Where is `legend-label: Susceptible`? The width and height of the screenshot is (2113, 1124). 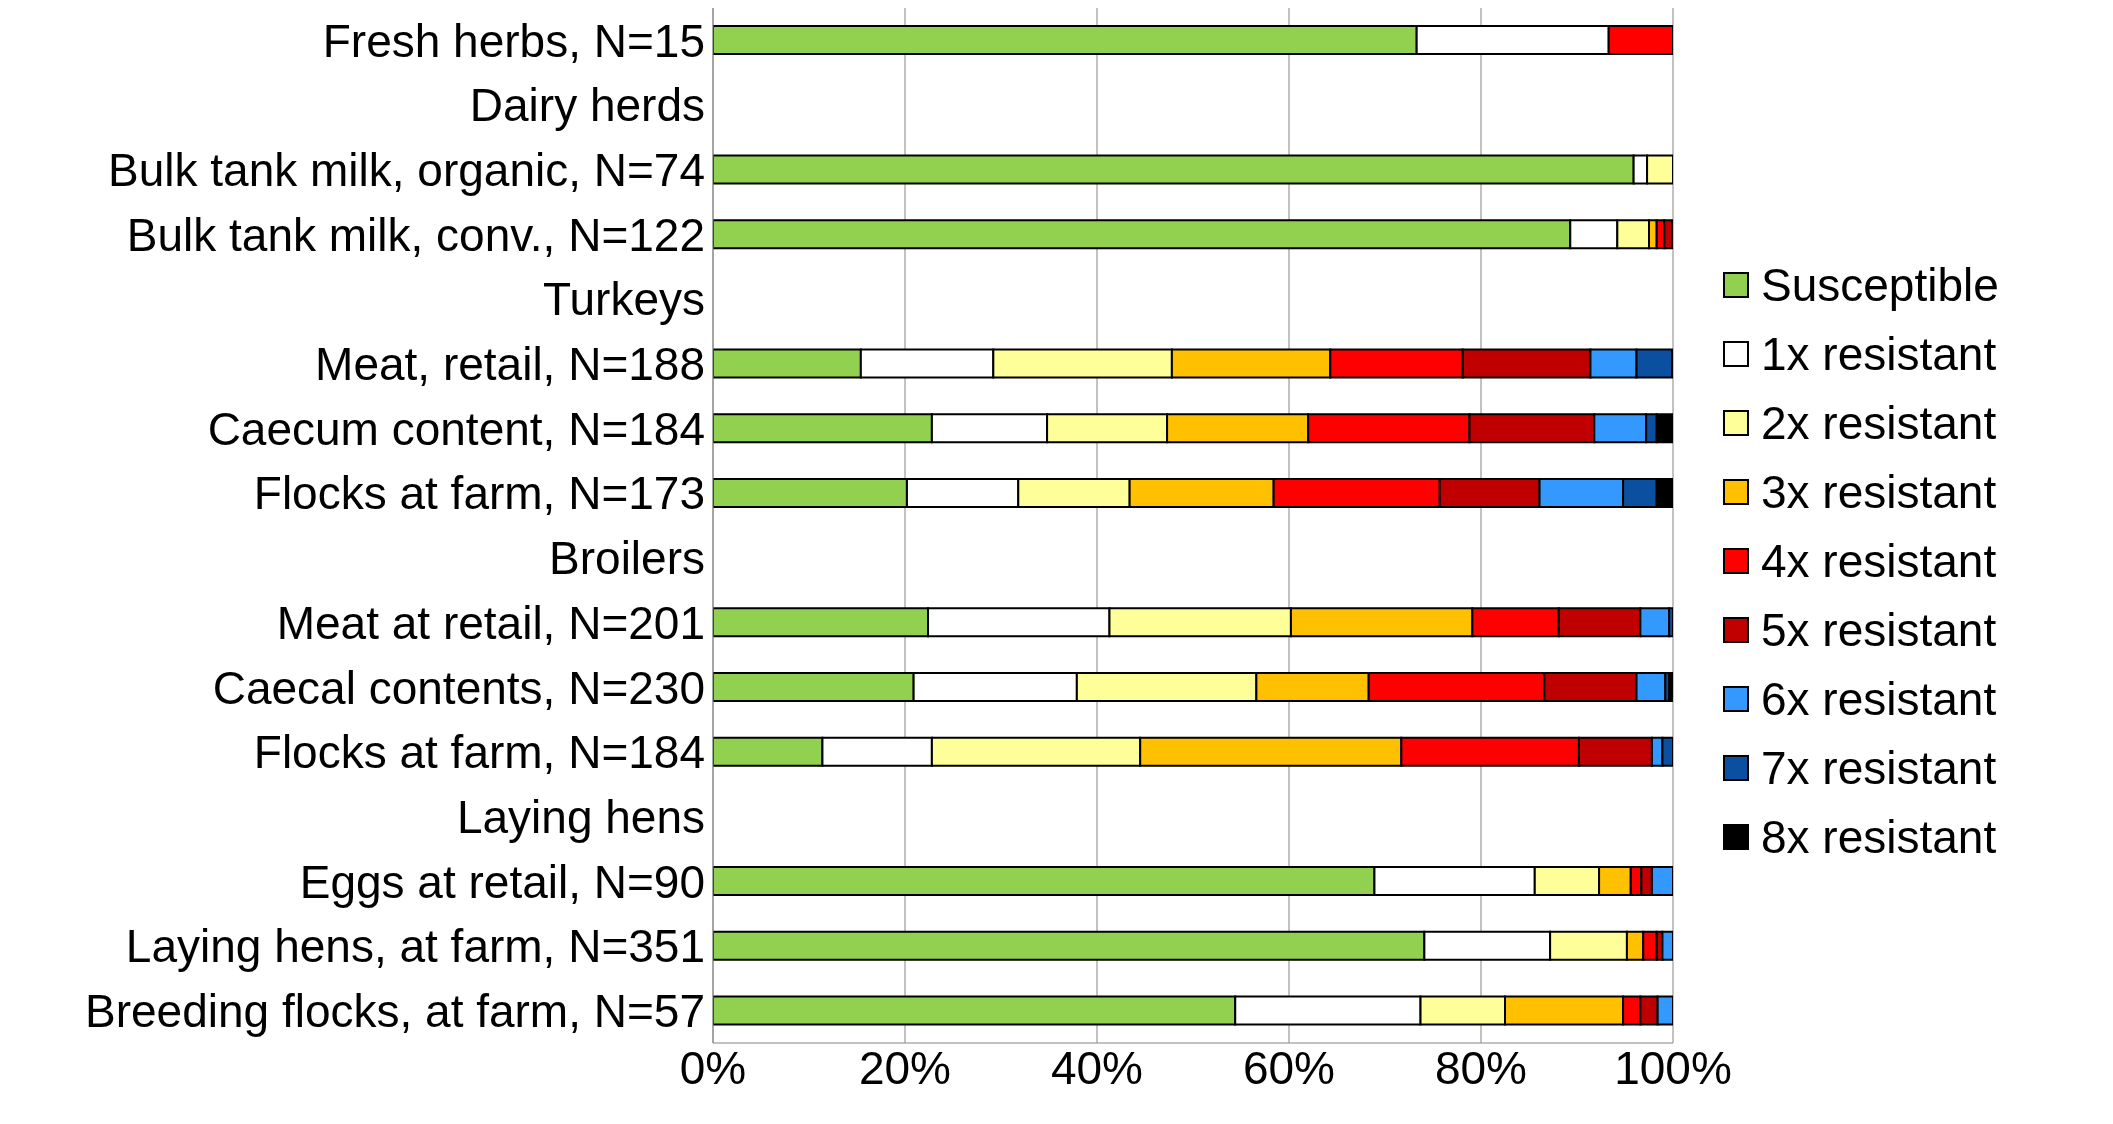
legend-label: Susceptible is located at coordinates (1880, 284).